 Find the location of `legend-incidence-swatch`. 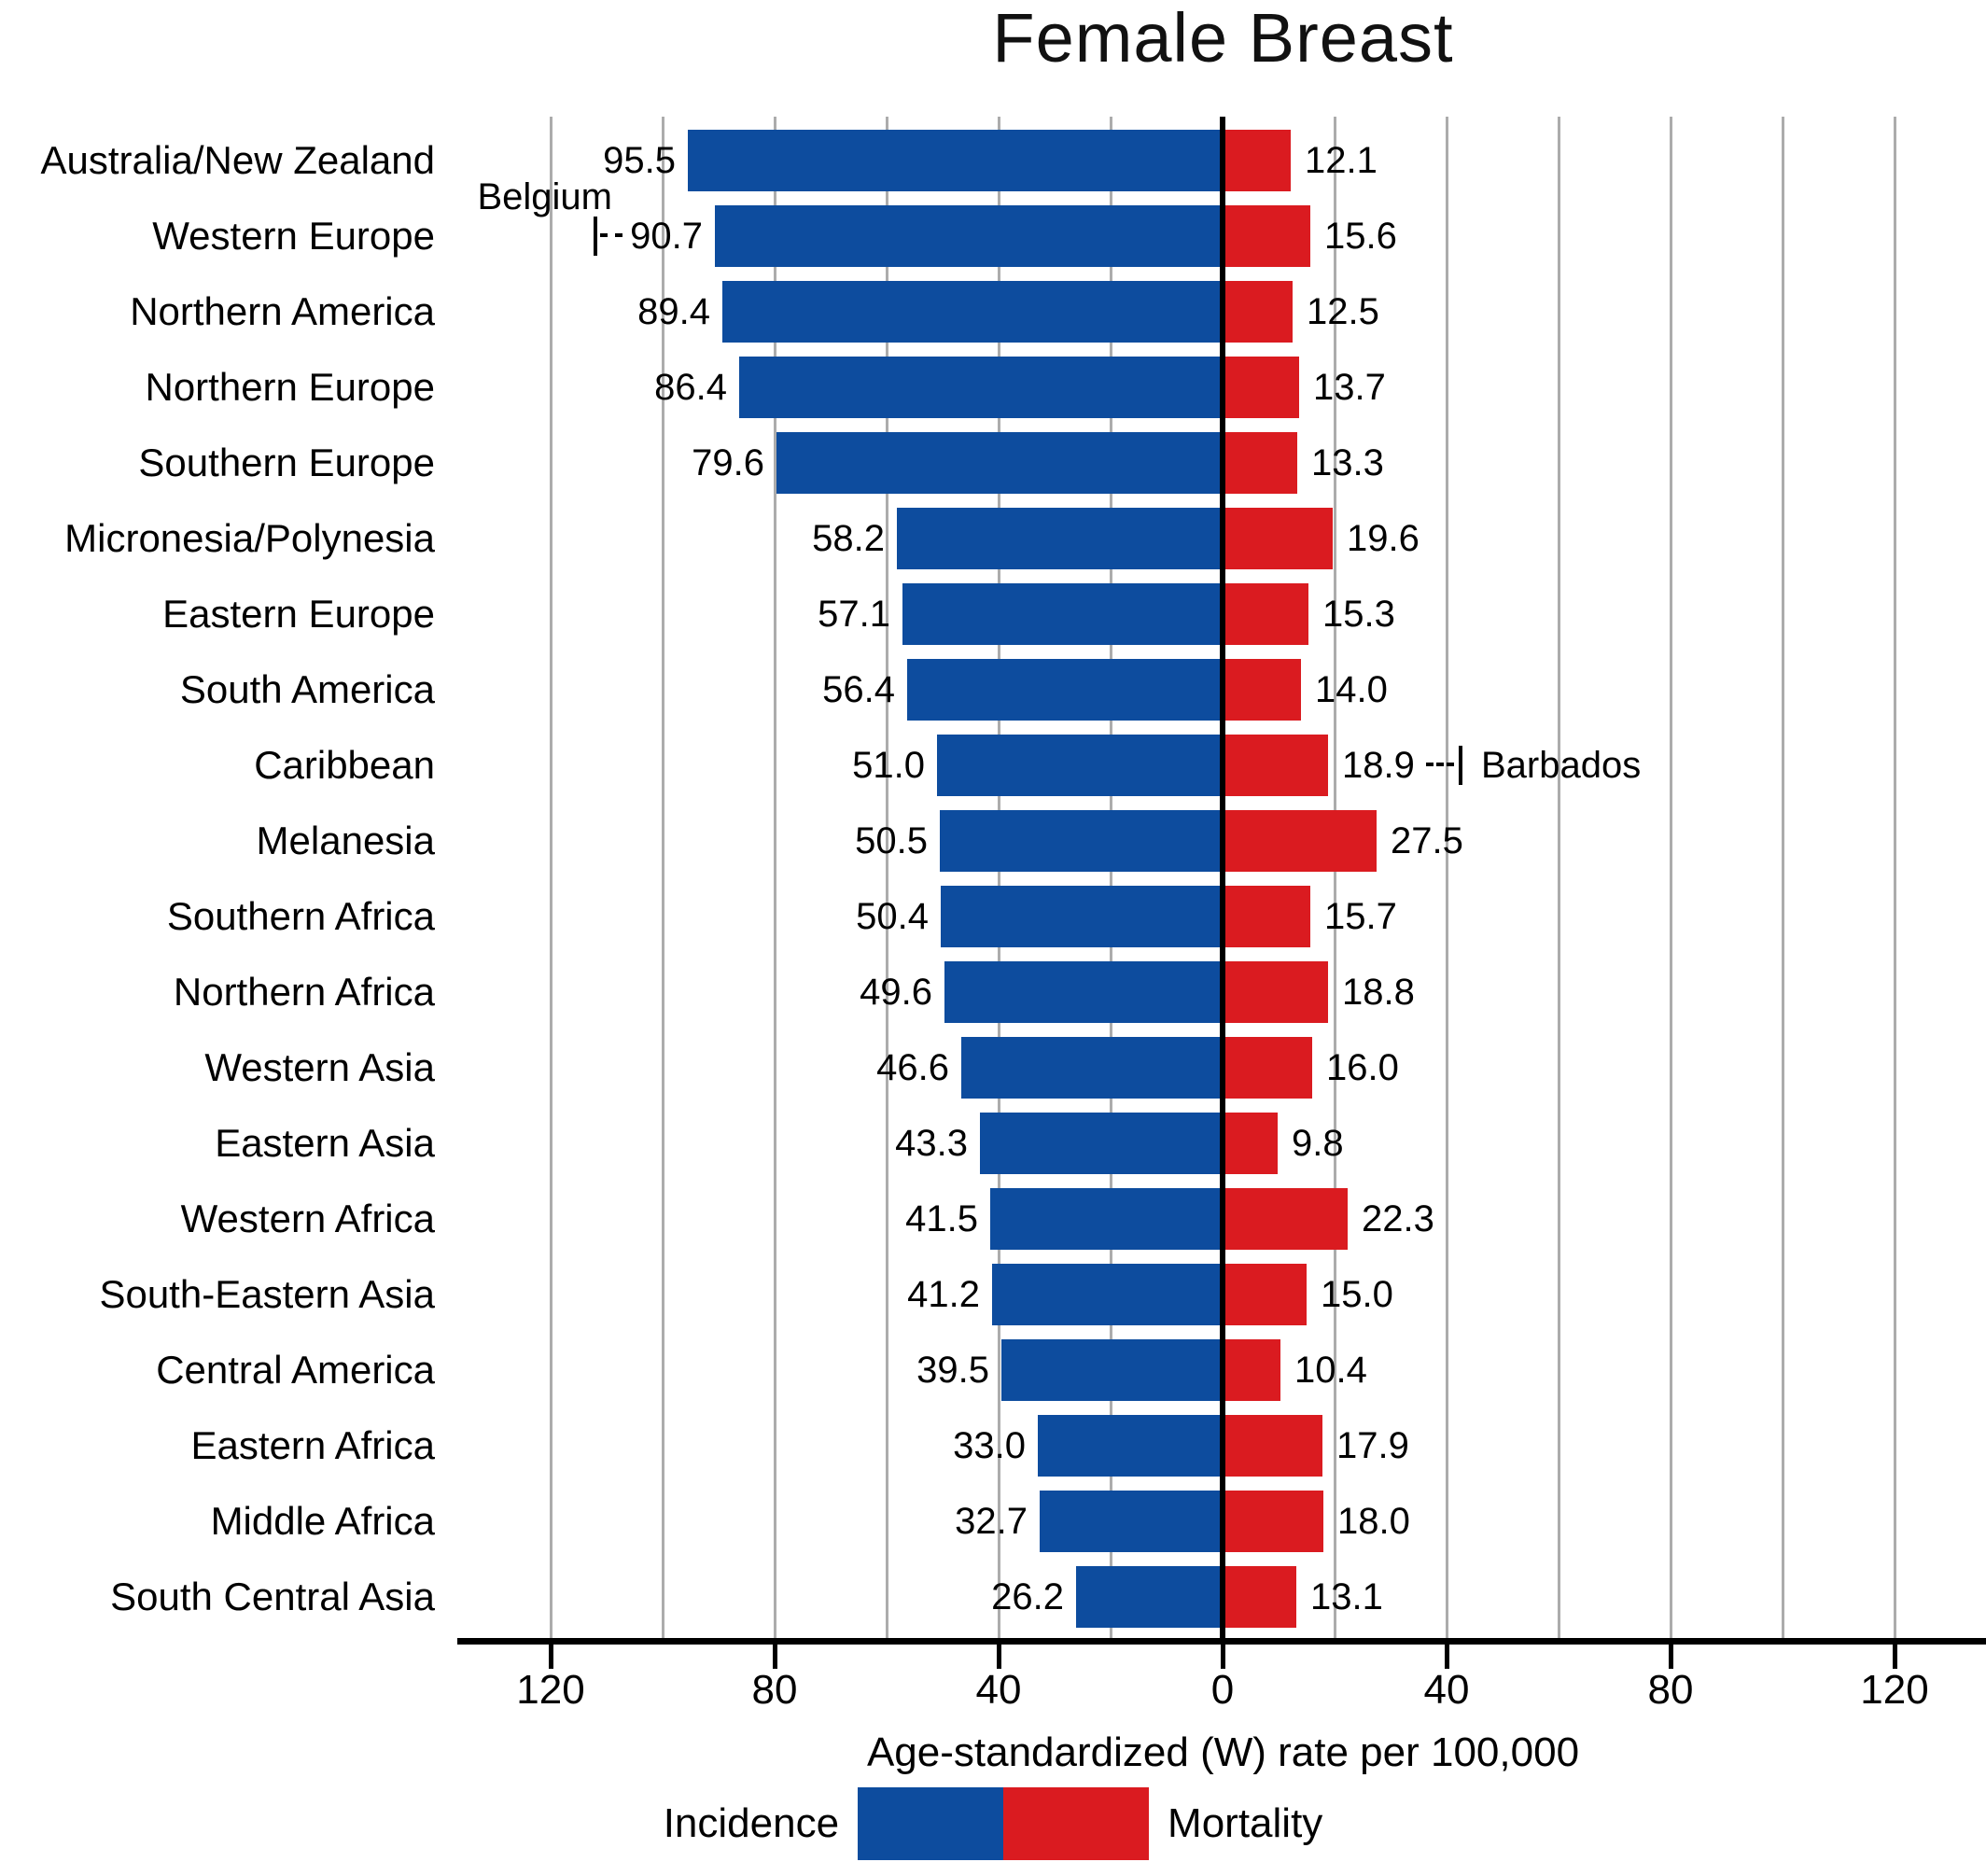

legend-incidence-swatch is located at coordinates (931, 1823).